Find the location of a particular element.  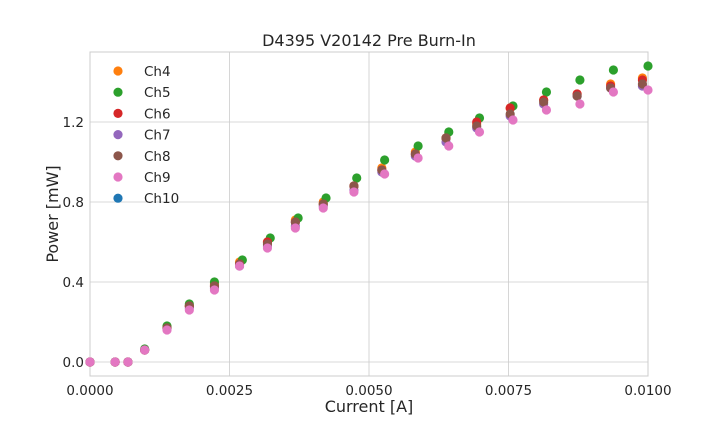

legend-label: Ch5 is located at coordinates (157, 93).